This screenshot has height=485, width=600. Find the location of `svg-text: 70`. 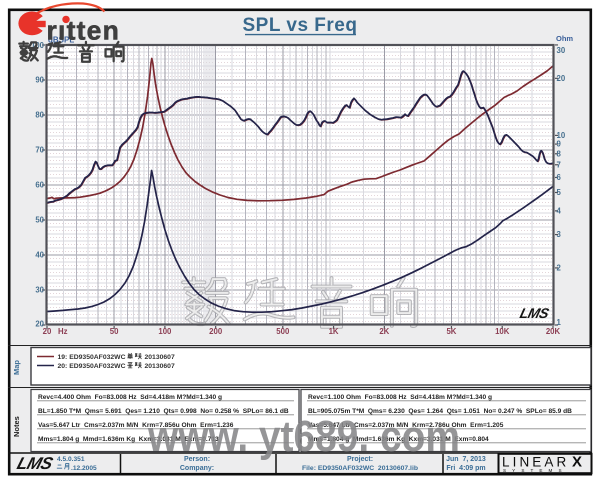

svg-text: 70 is located at coordinates (39, 150).